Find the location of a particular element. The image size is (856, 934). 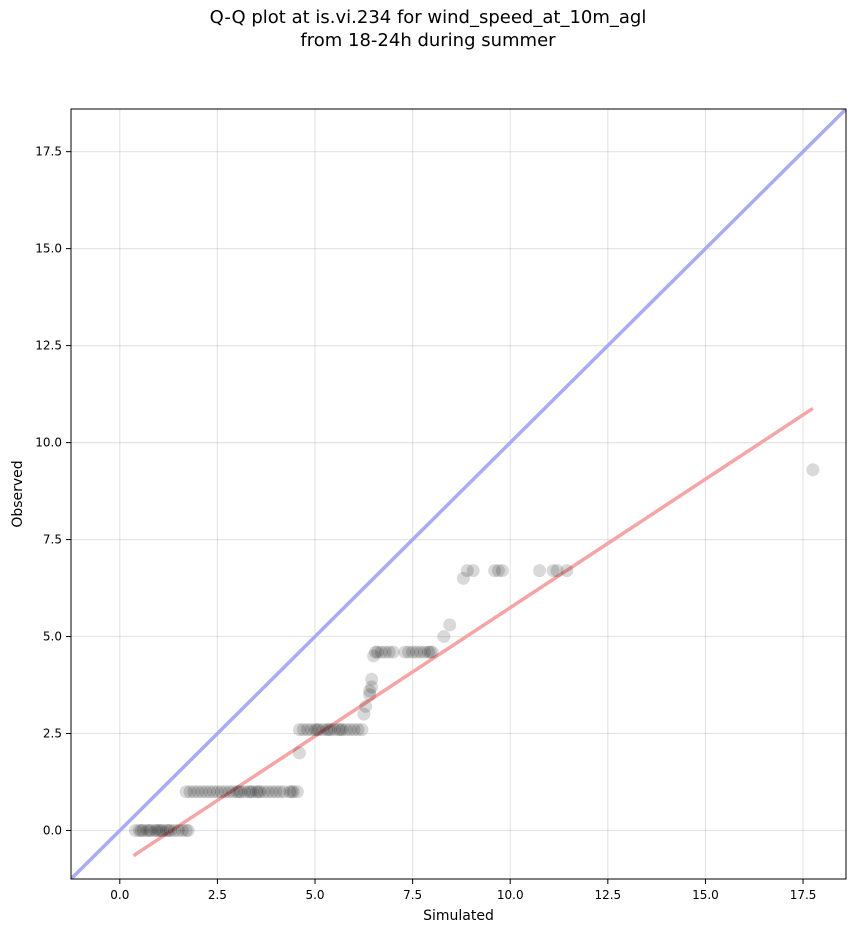

x-axis-label: Simulated is located at coordinates (458, 916).